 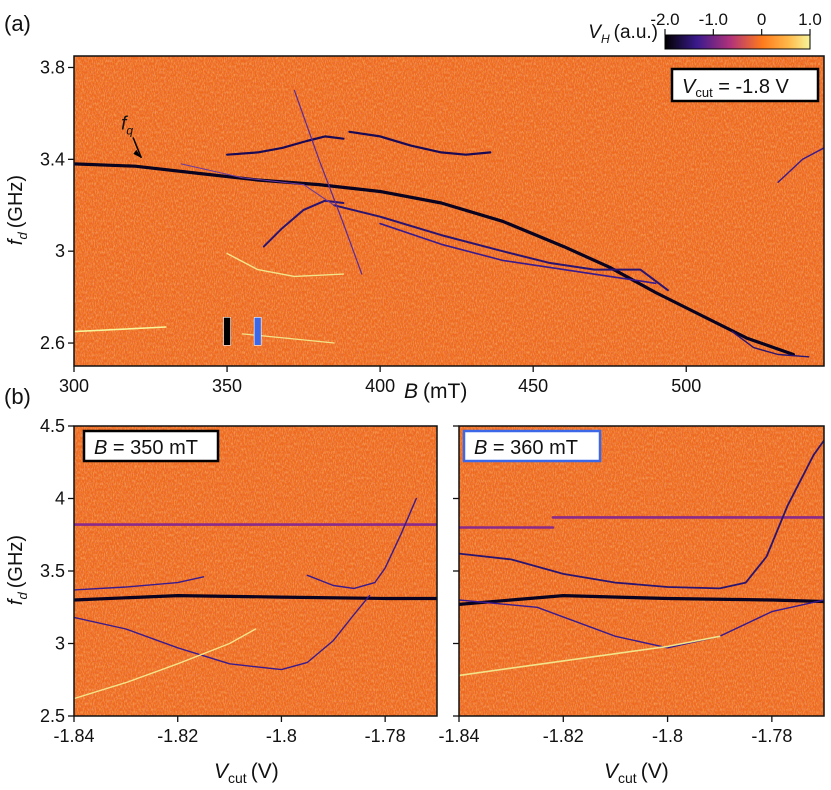 I want to click on b350-text: B = 350 mT, so click(x=146, y=448).